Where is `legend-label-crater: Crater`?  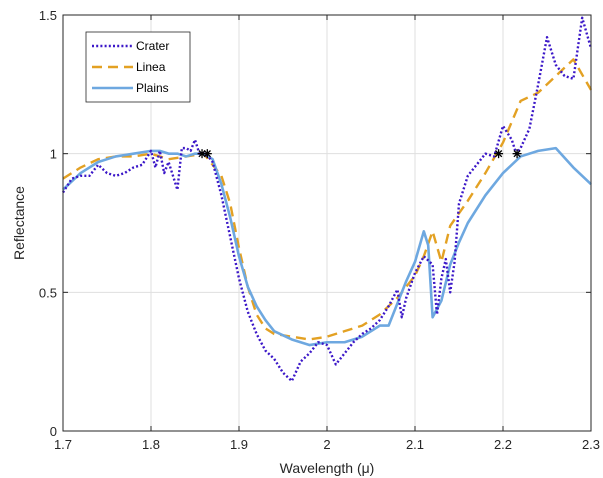 legend-label-crater: Crater is located at coordinates (152, 46).